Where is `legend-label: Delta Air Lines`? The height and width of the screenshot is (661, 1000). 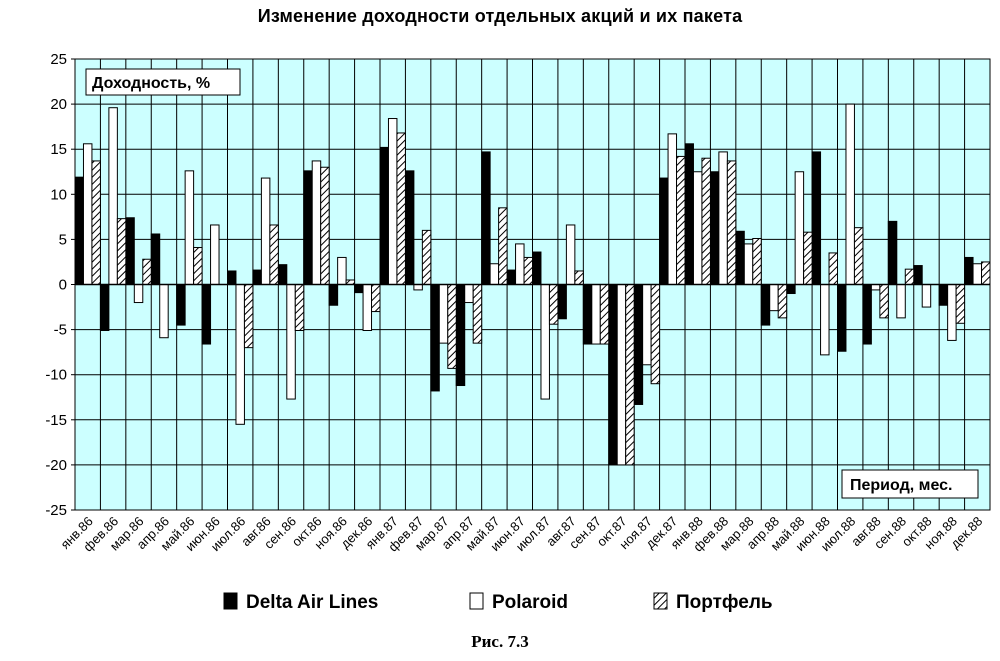 legend-label: Delta Air Lines is located at coordinates (312, 602).